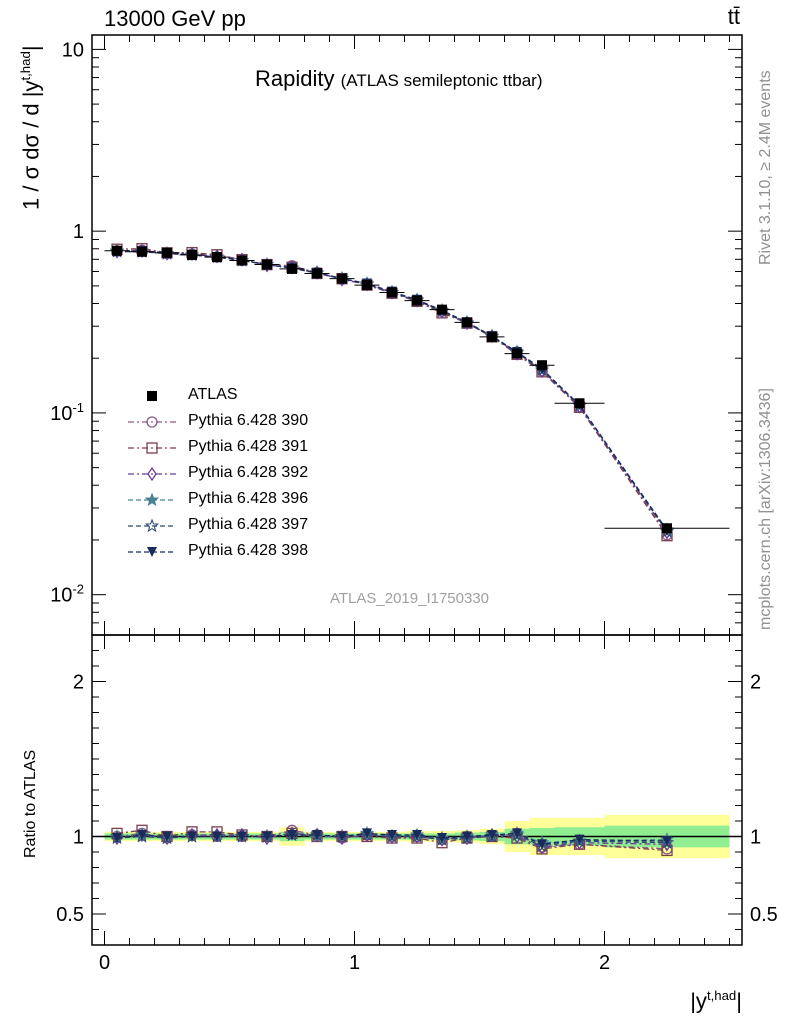 Image resolution: width=786 pixels, height=1024 pixels. Describe the element at coordinates (755, 683) in the screenshot. I see `y-tick-label-bottom-right: 2` at that location.